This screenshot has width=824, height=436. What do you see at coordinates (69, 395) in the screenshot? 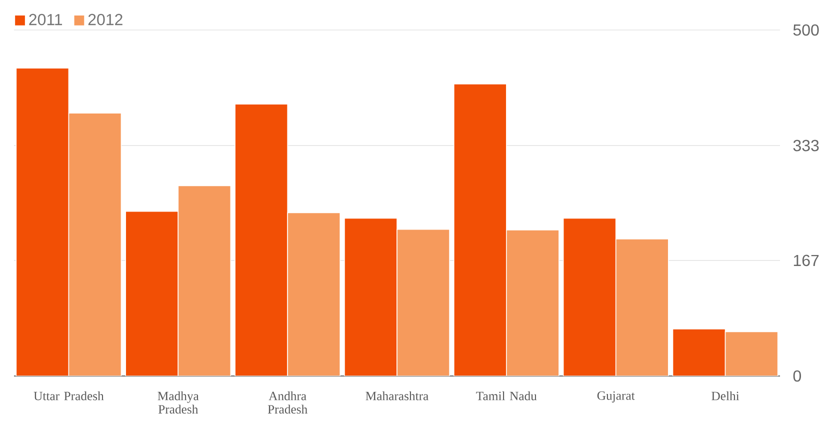
I see `x-tick-label: Uttar Pradesh` at bounding box center [69, 395].